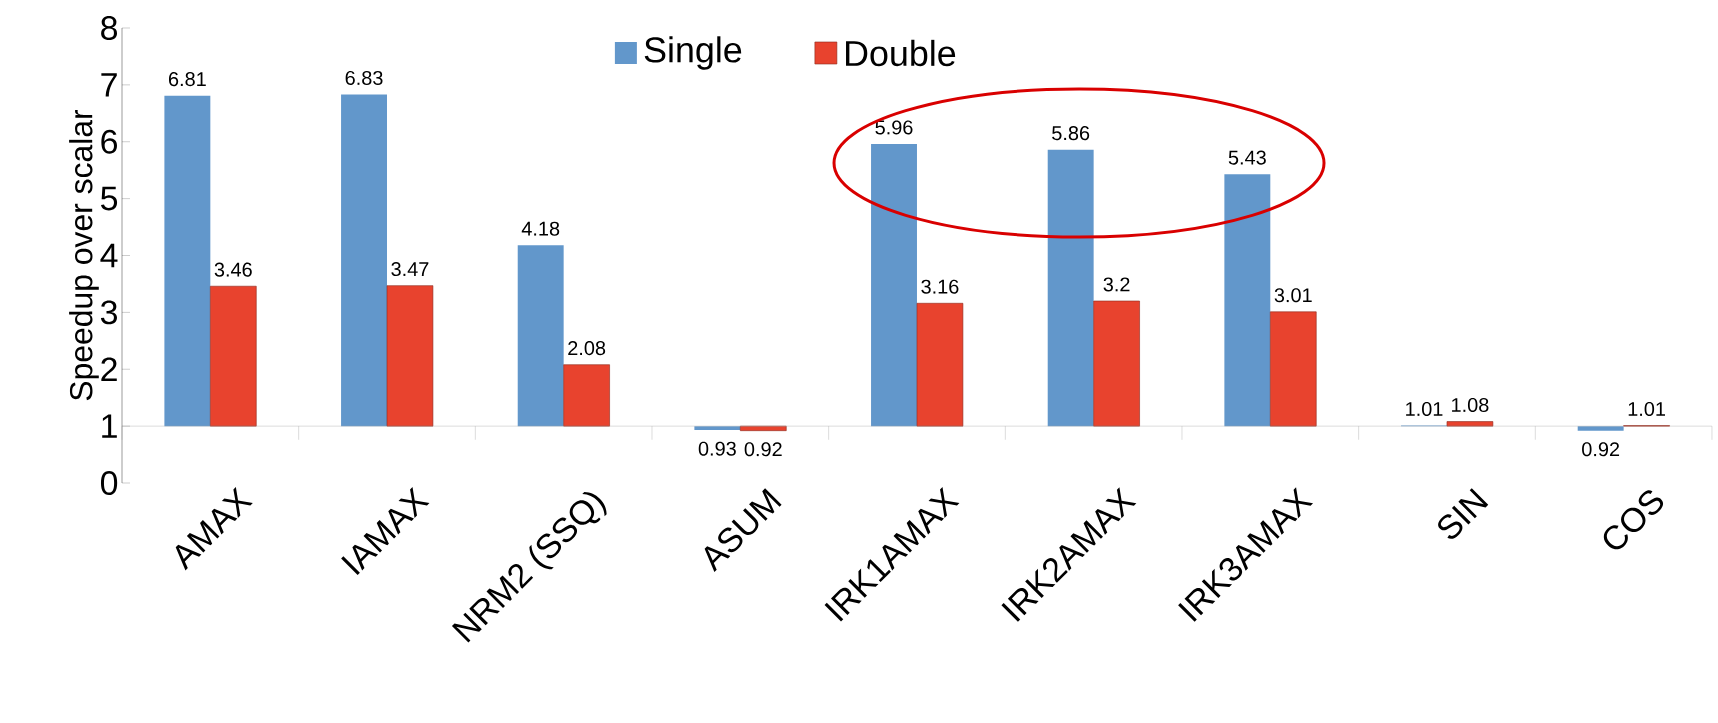 This screenshot has height=723, width=1718. Describe the element at coordinates (717, 448) in the screenshot. I see `data-label: 0.93` at that location.